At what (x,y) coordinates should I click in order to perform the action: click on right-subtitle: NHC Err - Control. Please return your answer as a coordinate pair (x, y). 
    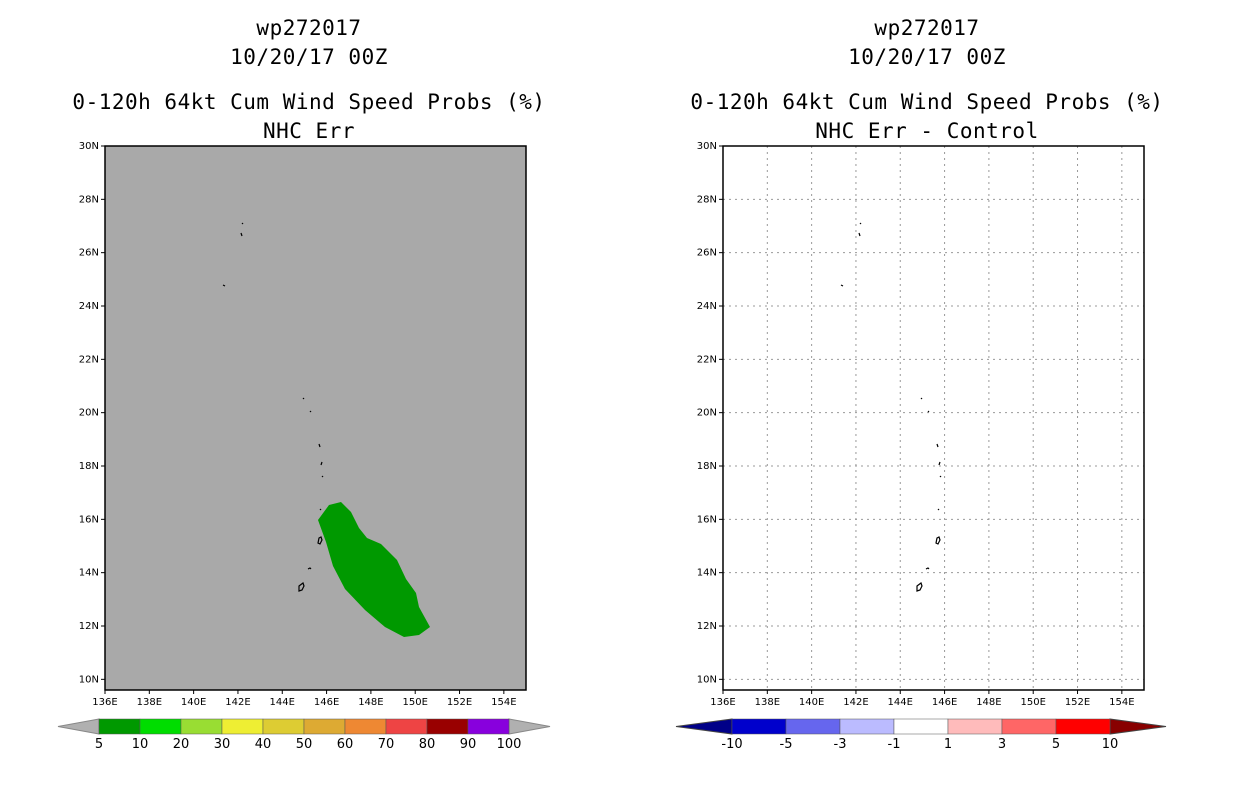
    Looking at the image, I should click on (927, 131).